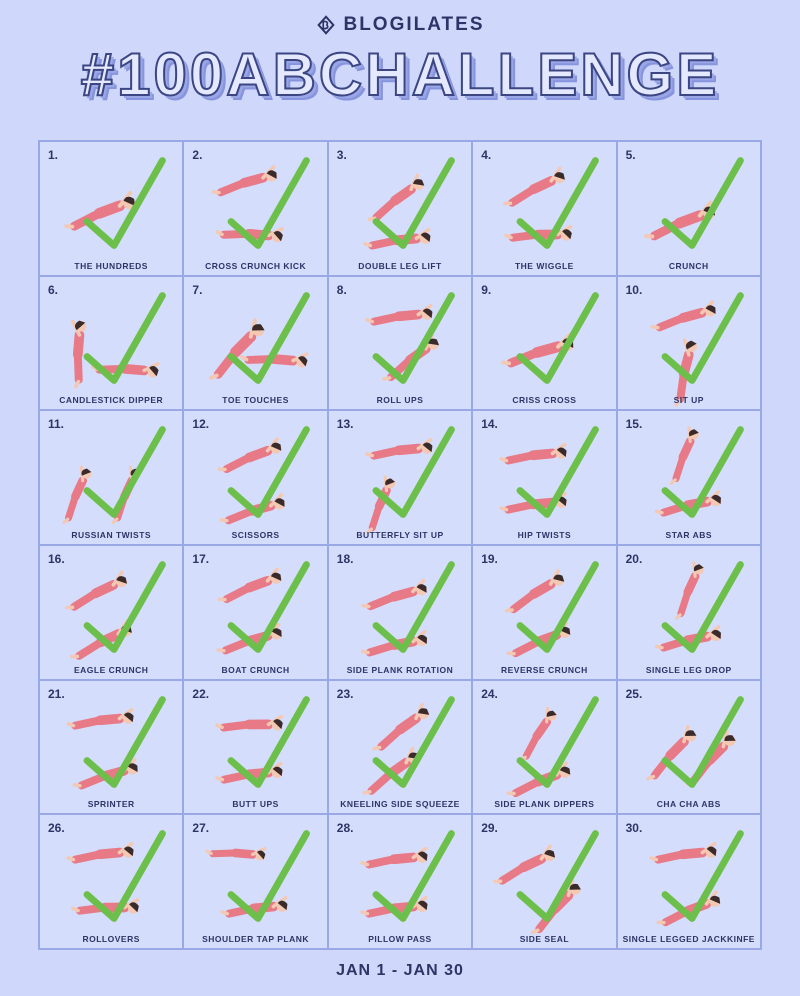 Image resolution: width=800 pixels, height=996 pixels. Describe the element at coordinates (111, 881) in the screenshot. I see `day-cell: 26. ROLLOVERS` at that location.